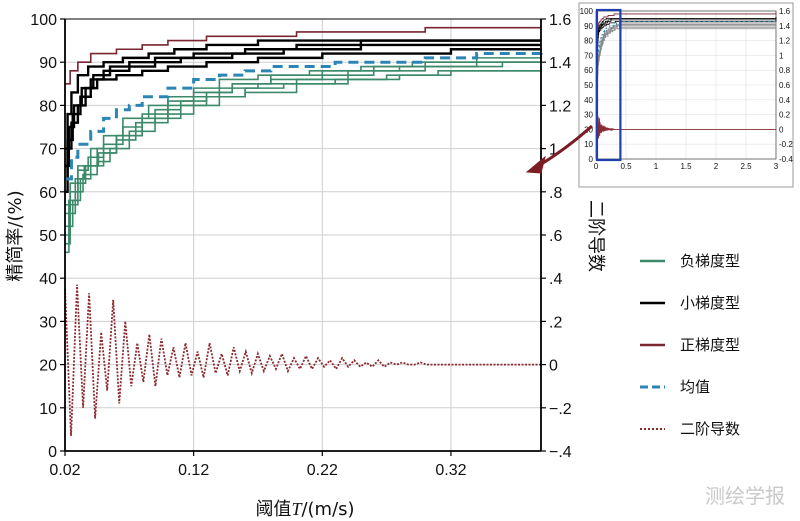 Image resolution: width=800 pixels, height=521 pixels. Describe the element at coordinates (785, 41) in the screenshot. I see `inset-y-right-tick-label: 1.2` at that location.